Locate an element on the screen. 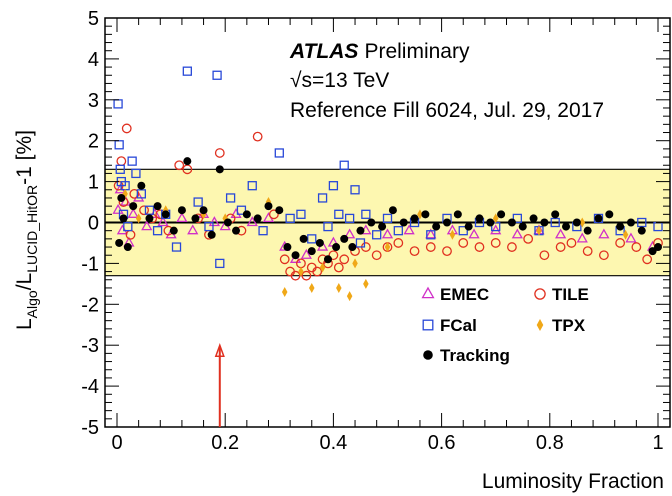 This screenshot has height=496, width=672. x-tick-label: 0 is located at coordinates (116, 443).